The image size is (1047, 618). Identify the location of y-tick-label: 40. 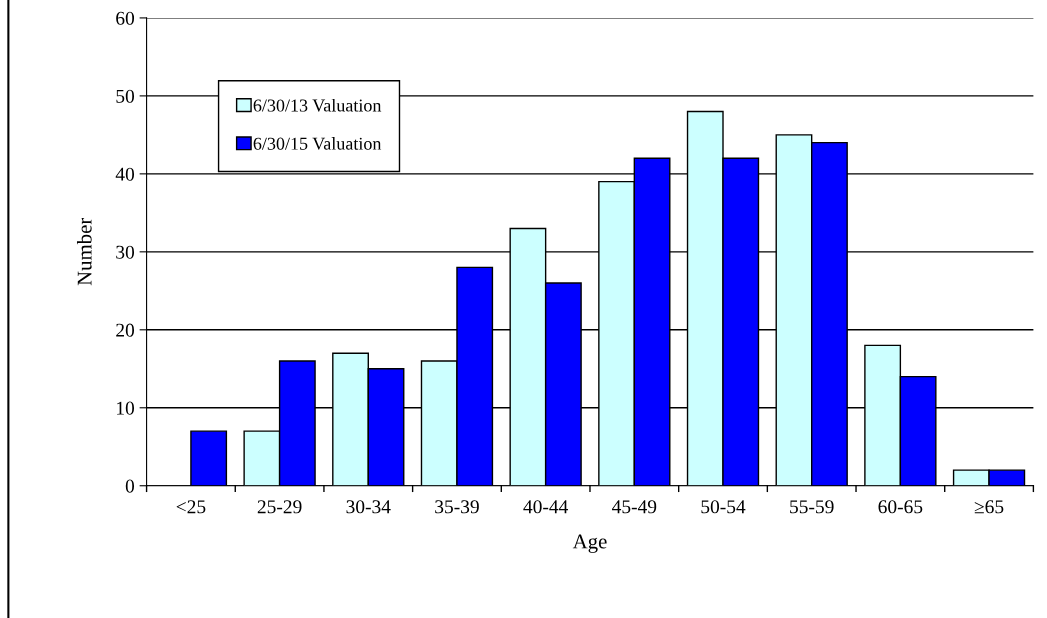
(125, 174).